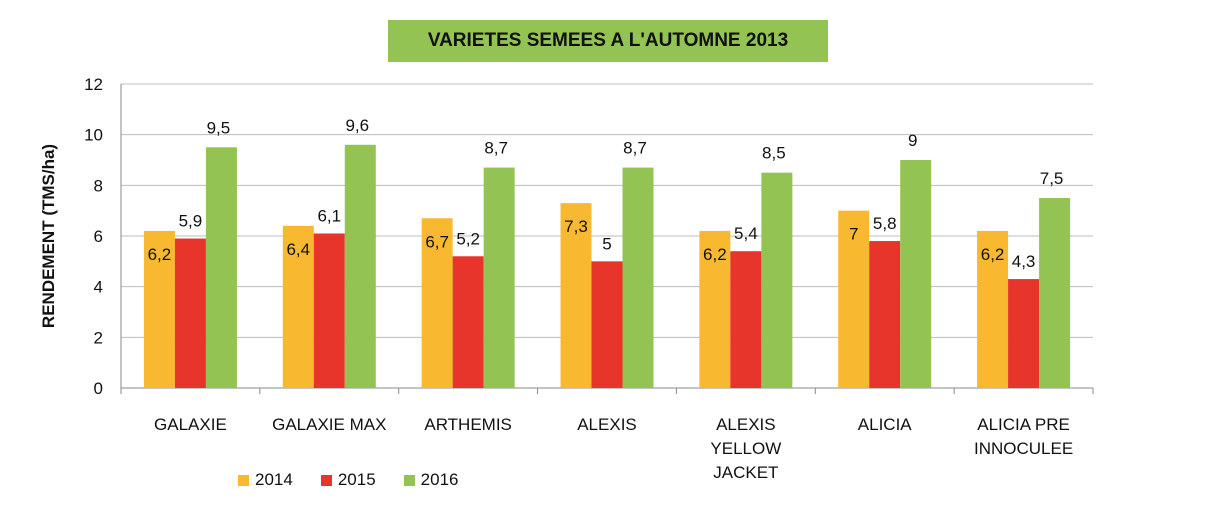  Describe the element at coordinates (356, 479) in the screenshot. I see `legend-label: 2015` at that location.